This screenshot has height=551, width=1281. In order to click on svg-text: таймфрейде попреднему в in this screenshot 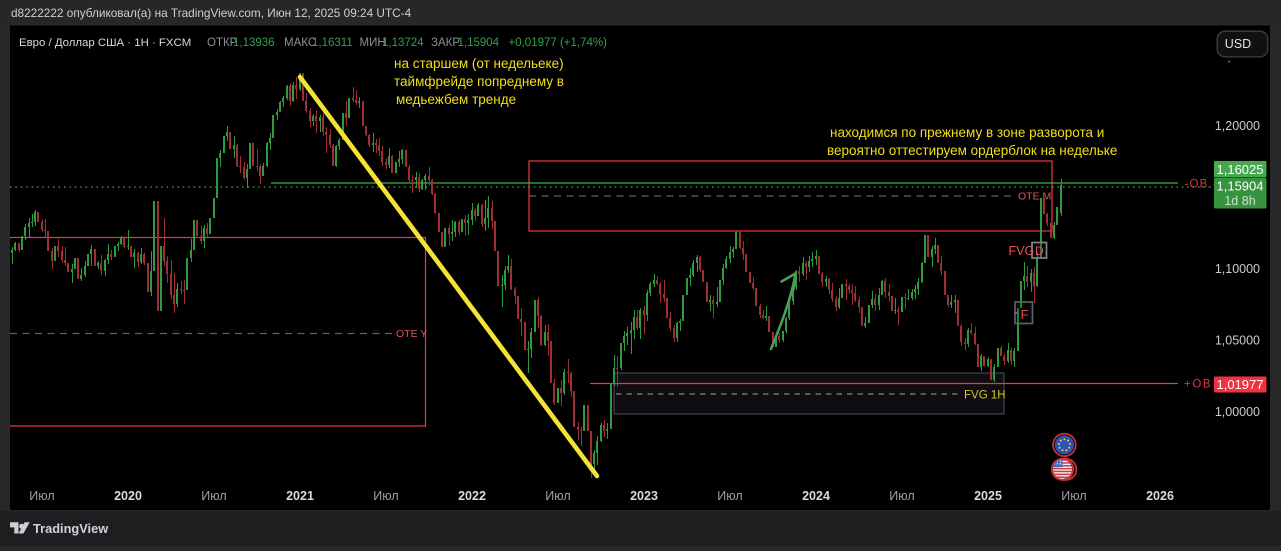, I will do `click(479, 81)`.